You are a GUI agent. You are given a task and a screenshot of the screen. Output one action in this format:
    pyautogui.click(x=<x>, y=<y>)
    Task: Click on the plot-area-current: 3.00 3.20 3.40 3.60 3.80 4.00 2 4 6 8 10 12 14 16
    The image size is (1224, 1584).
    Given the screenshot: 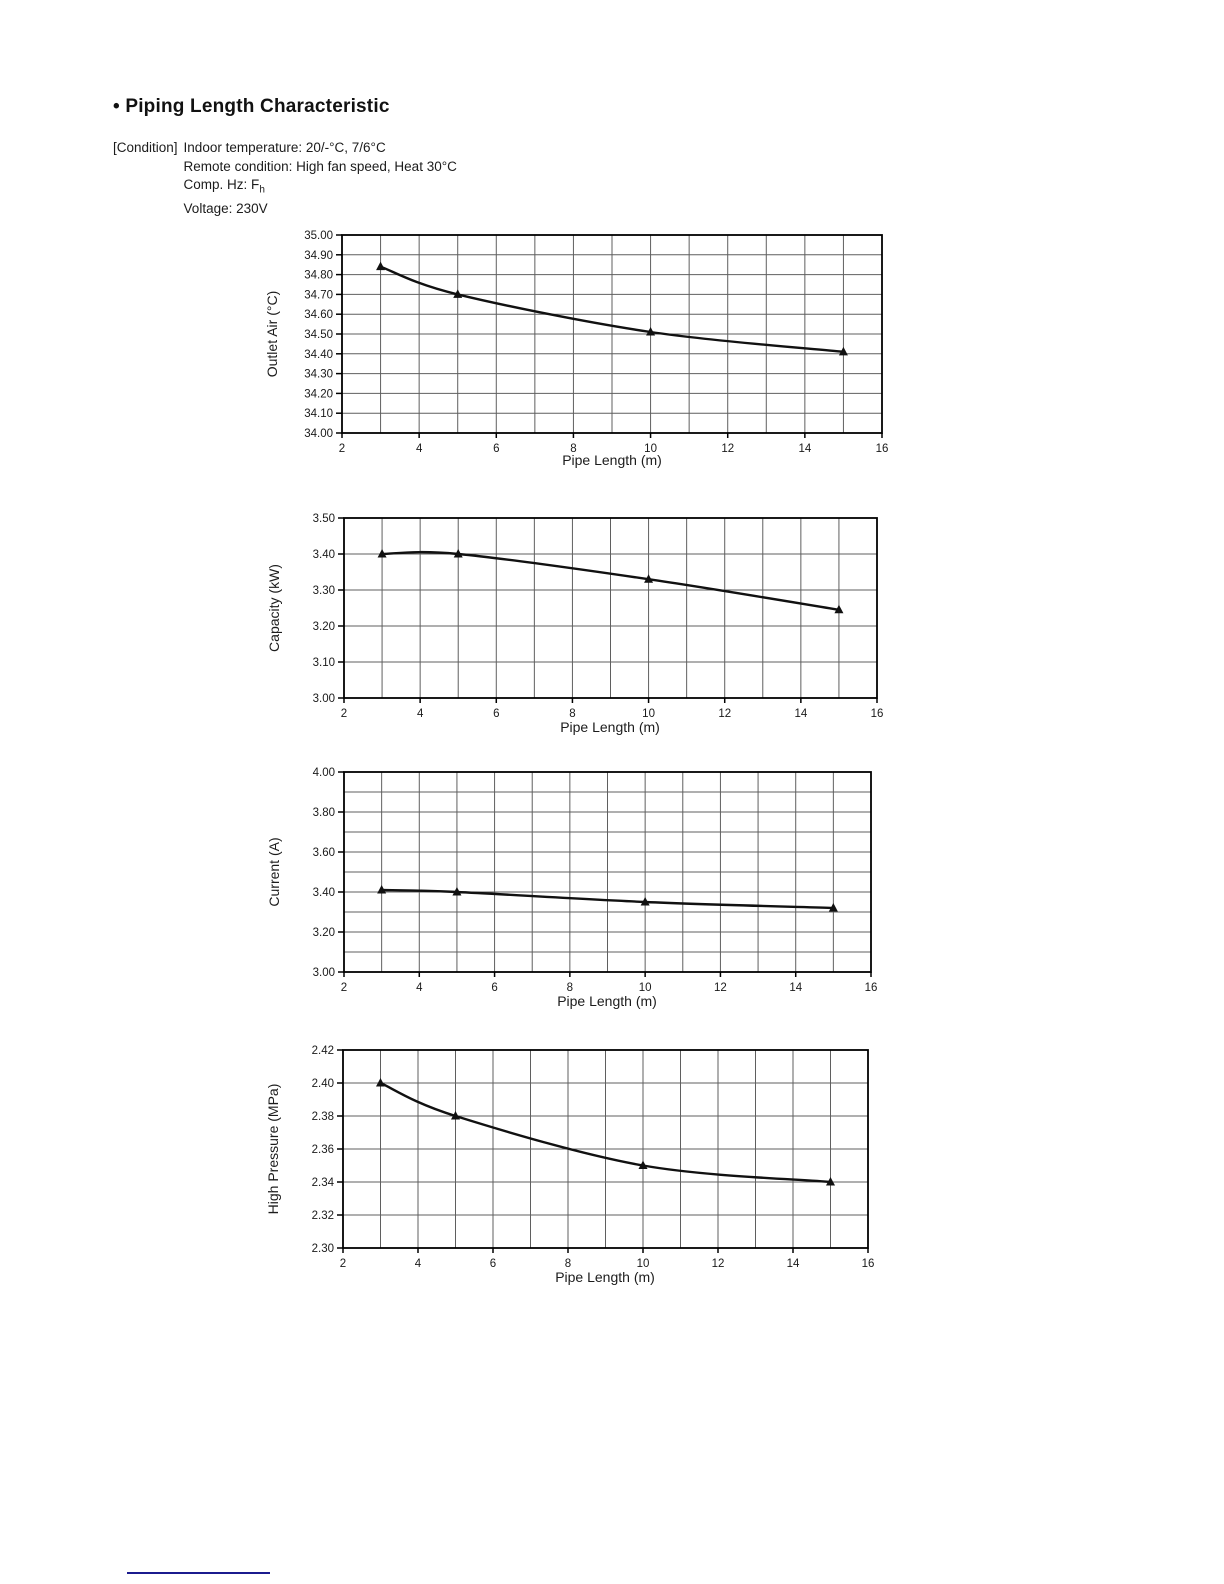 What is the action you would take?
    pyautogui.click(x=595, y=880)
    